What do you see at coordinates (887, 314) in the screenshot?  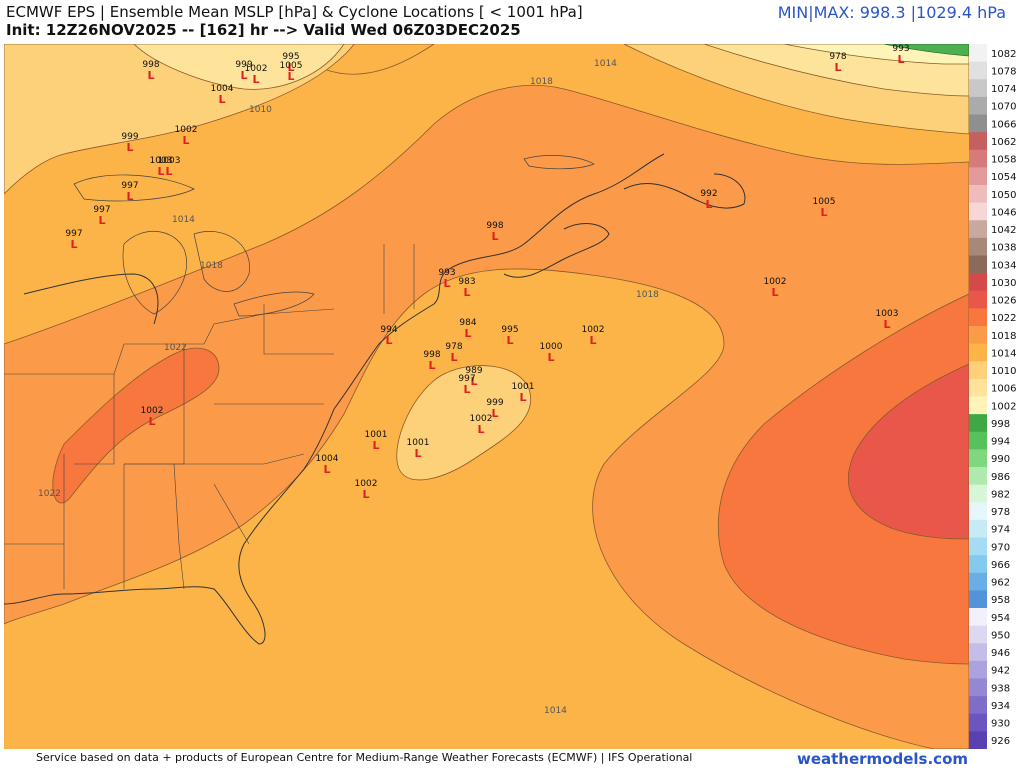 I see `cyclone-pressure-label: 1003` at bounding box center [887, 314].